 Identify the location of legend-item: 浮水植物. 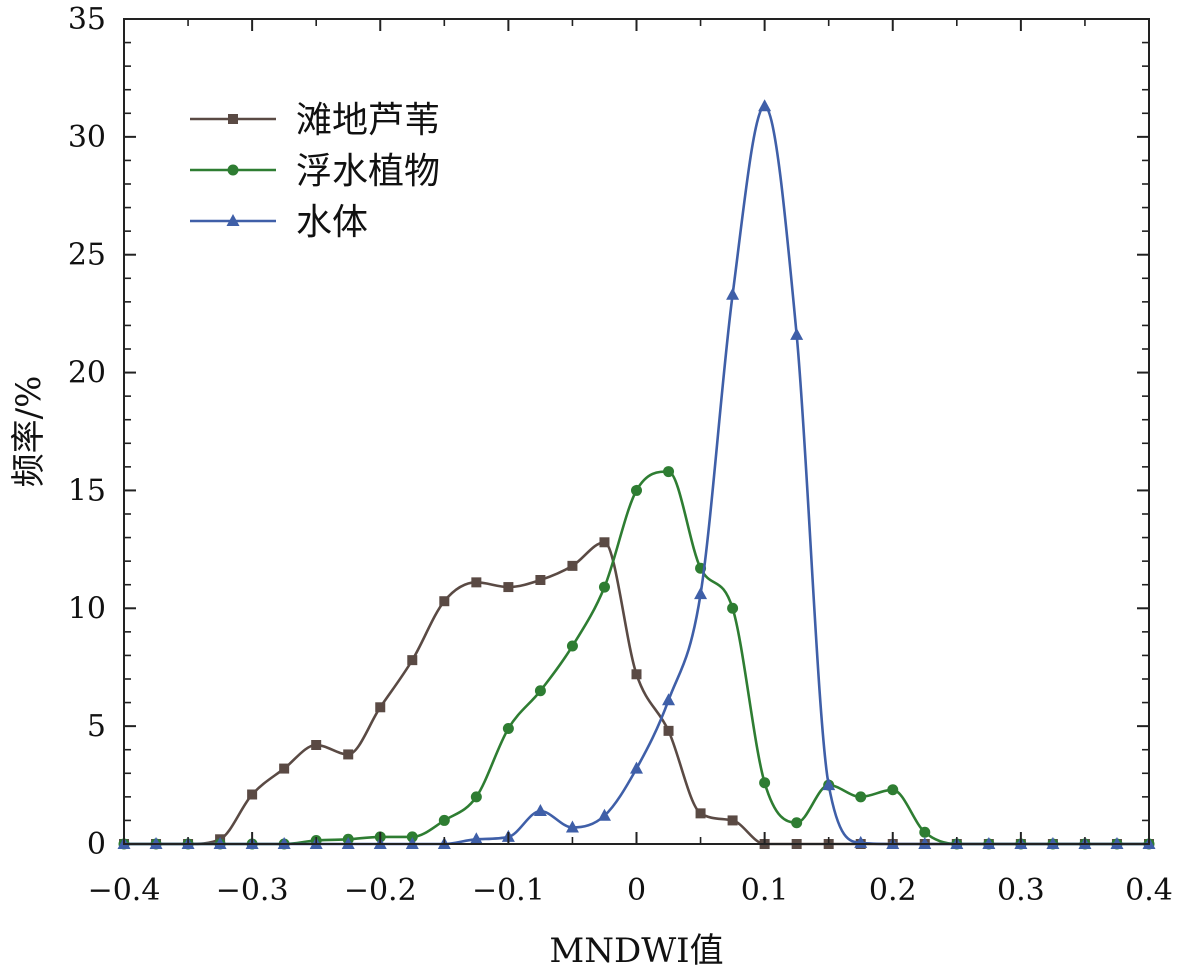
(315, 171).